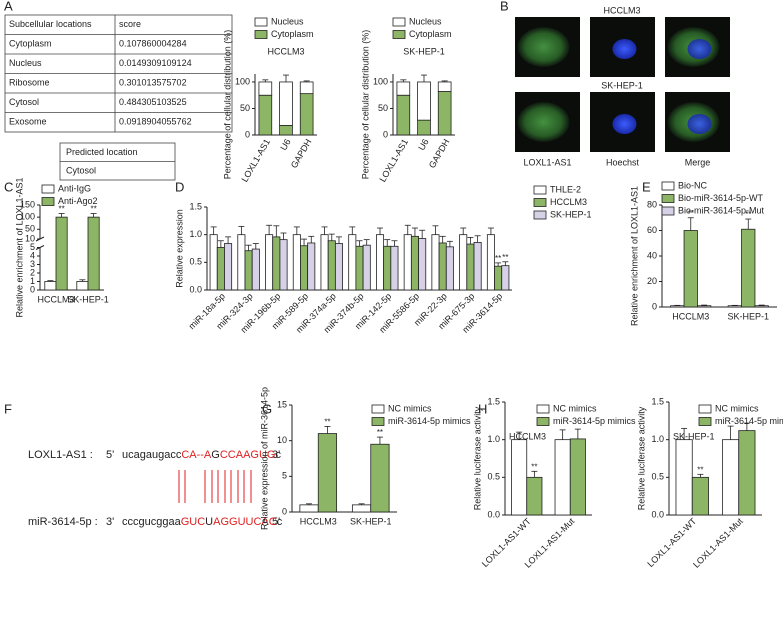  What do you see at coordinates (8, 408) in the screenshot?
I see `panel-label: F` at bounding box center [8, 408].